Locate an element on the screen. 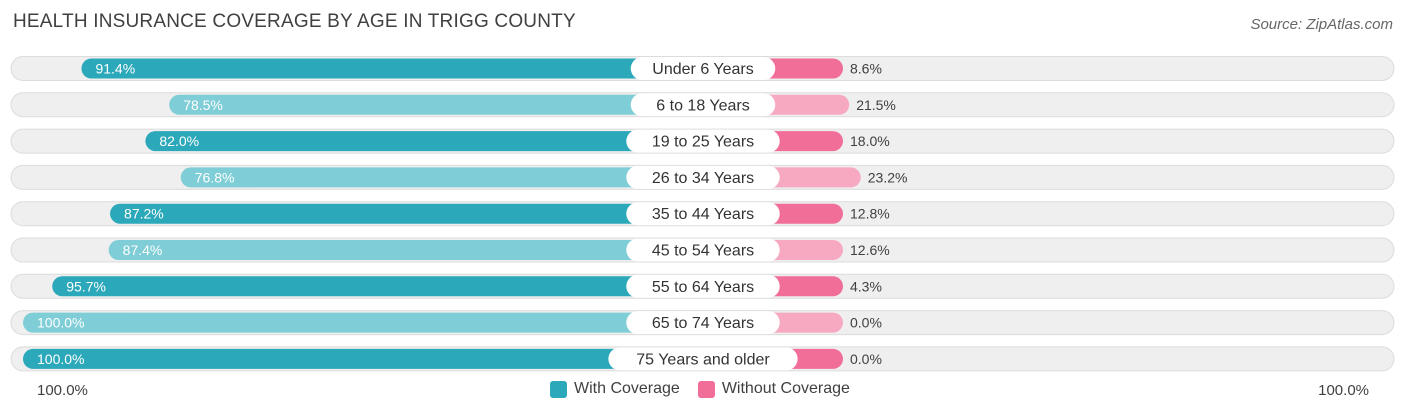  category-label-26-to-34-years: 26 to 34 Years is located at coordinates (703, 178).